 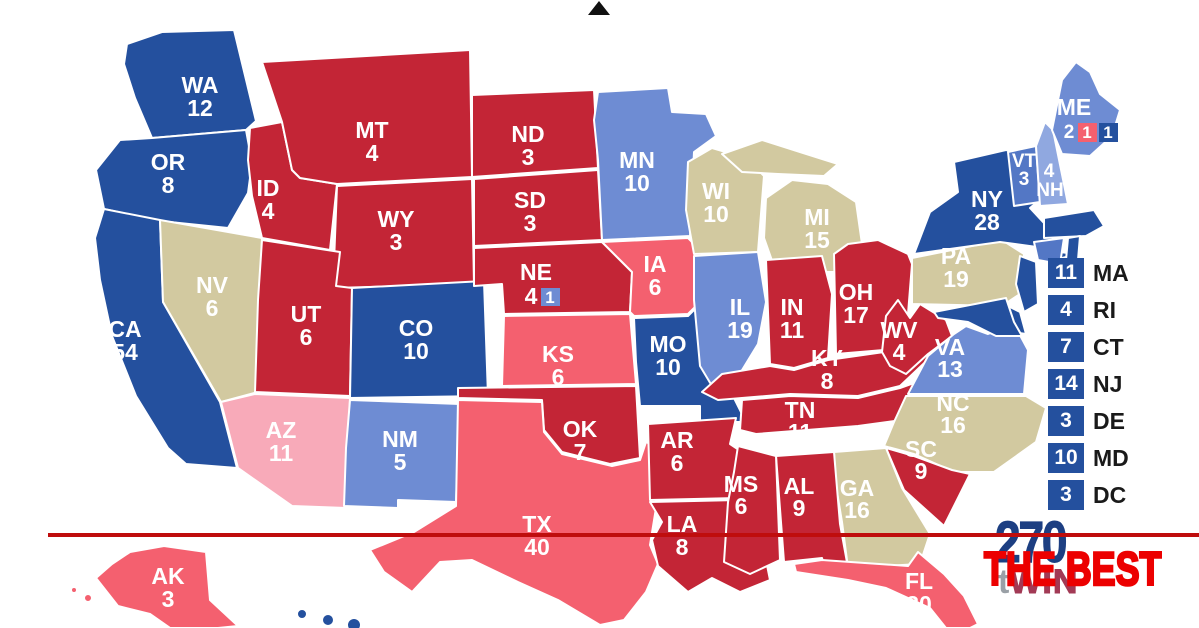 What do you see at coordinates (1111, 457) in the screenshot?
I see `legend-state-label: MD` at bounding box center [1111, 457].